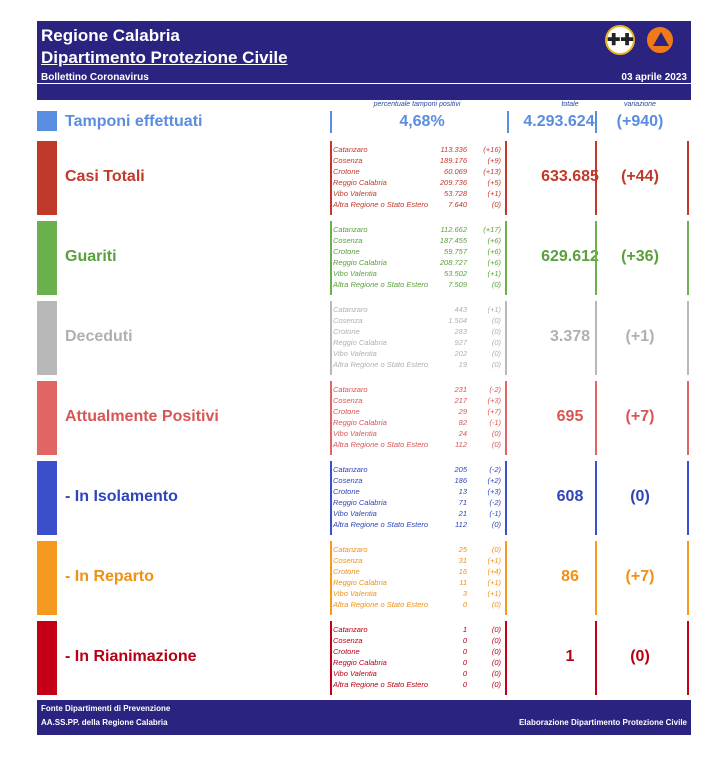 The image size is (723, 759). I want to click on column-header-total: totale, so click(570, 104).